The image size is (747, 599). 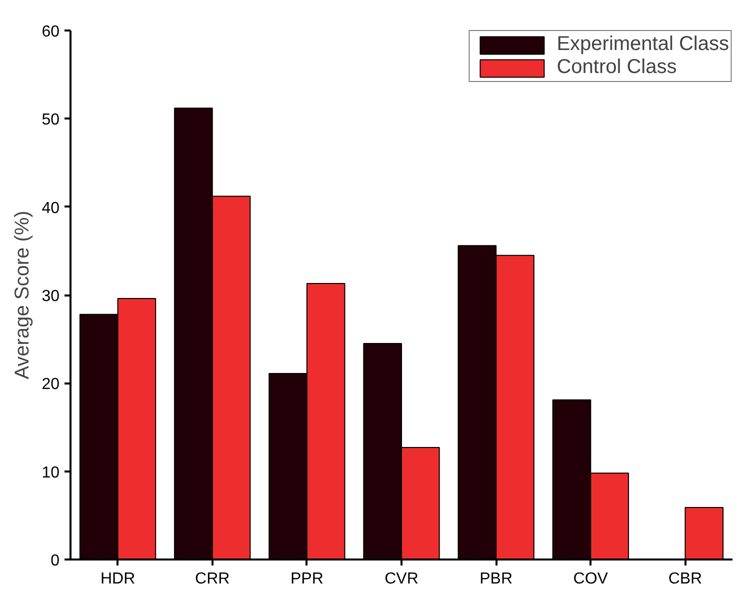 What do you see at coordinates (212, 579) in the screenshot?
I see `x-tick-label: CRR` at bounding box center [212, 579].